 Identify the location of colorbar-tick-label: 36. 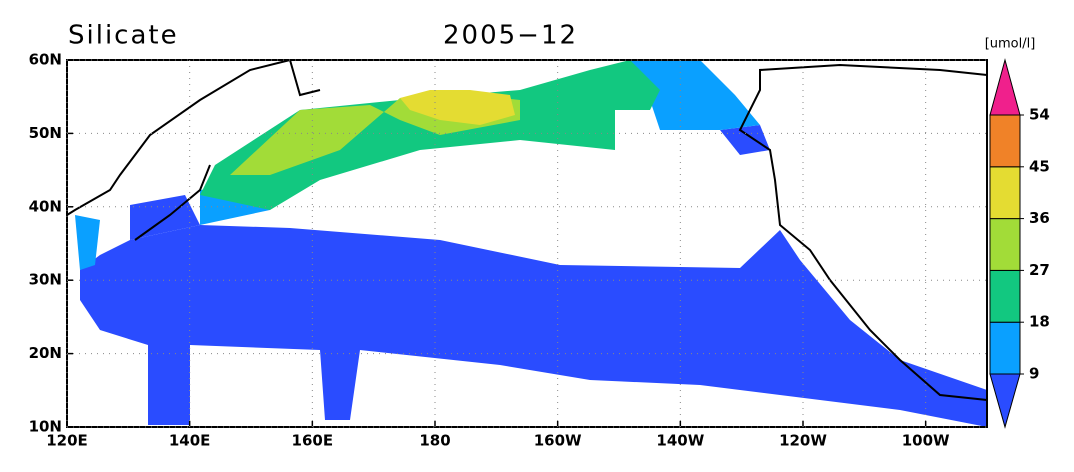
(1039, 218).